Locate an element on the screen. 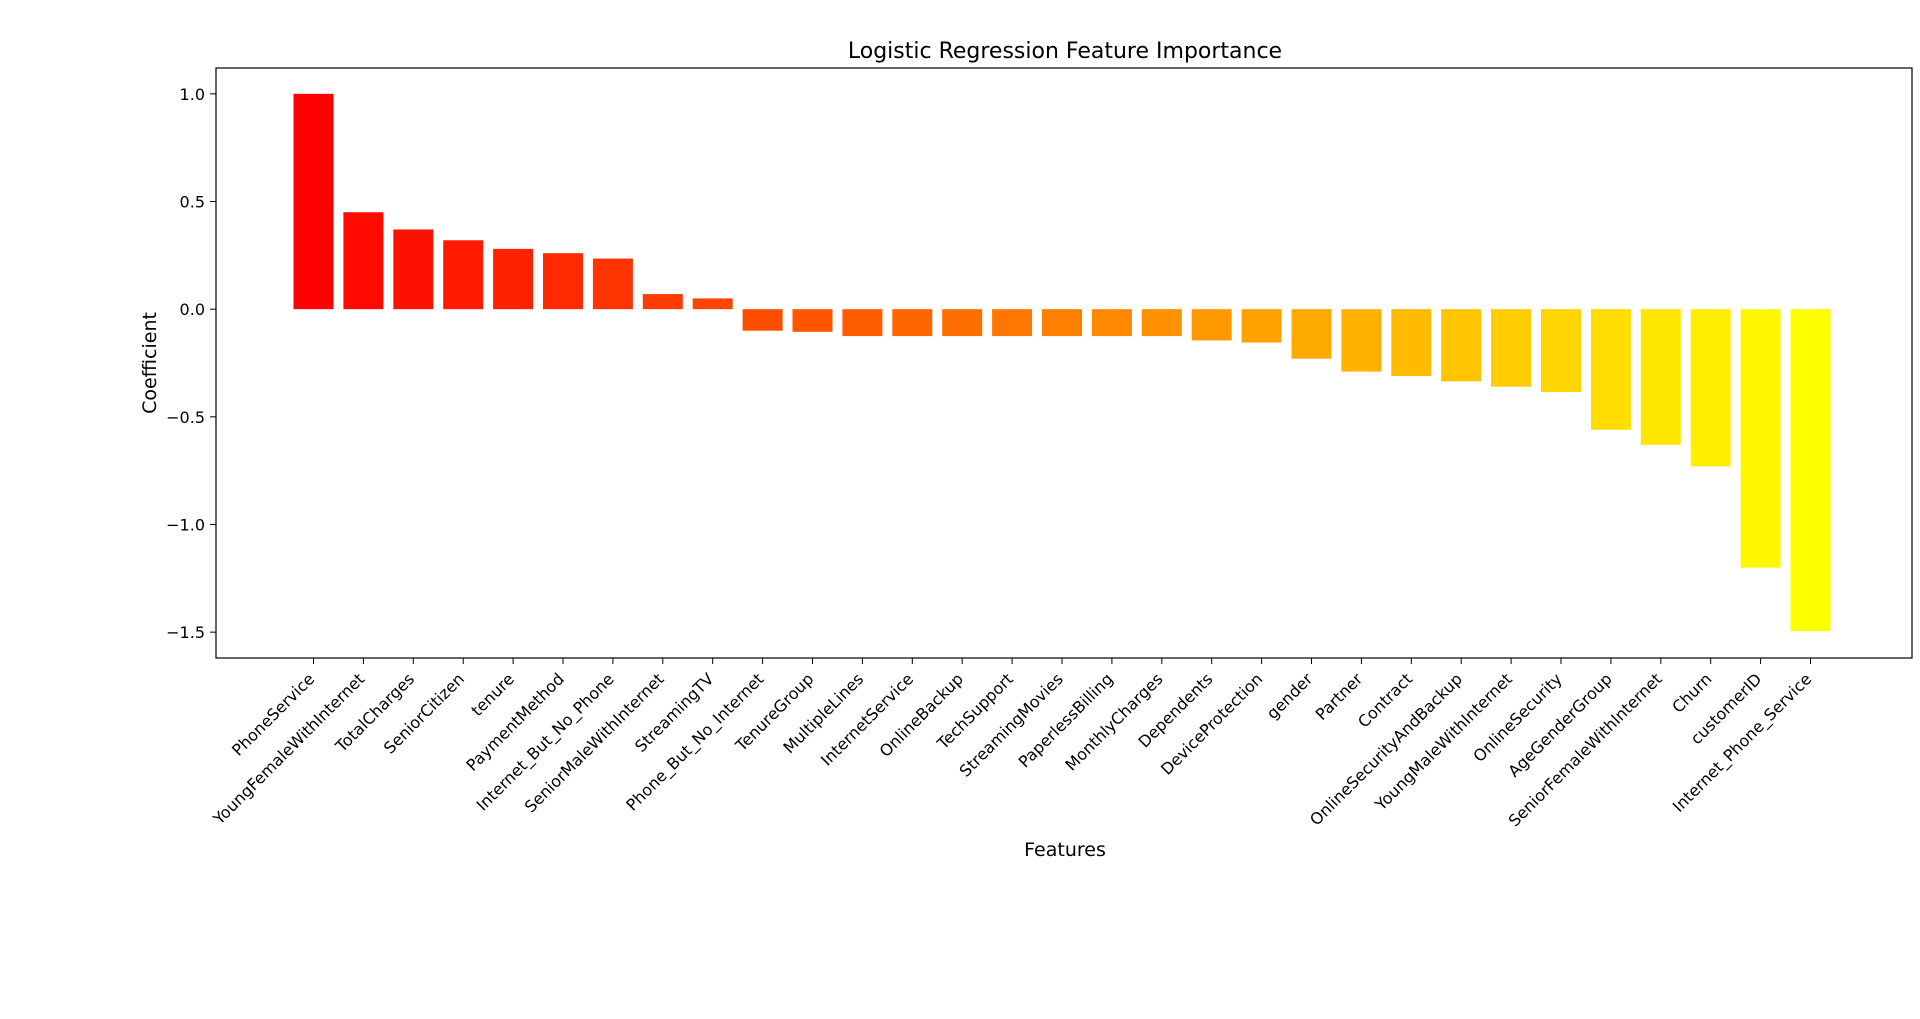 The image size is (1920, 1019). bar-PaperlessBilling is located at coordinates (1111, 323).